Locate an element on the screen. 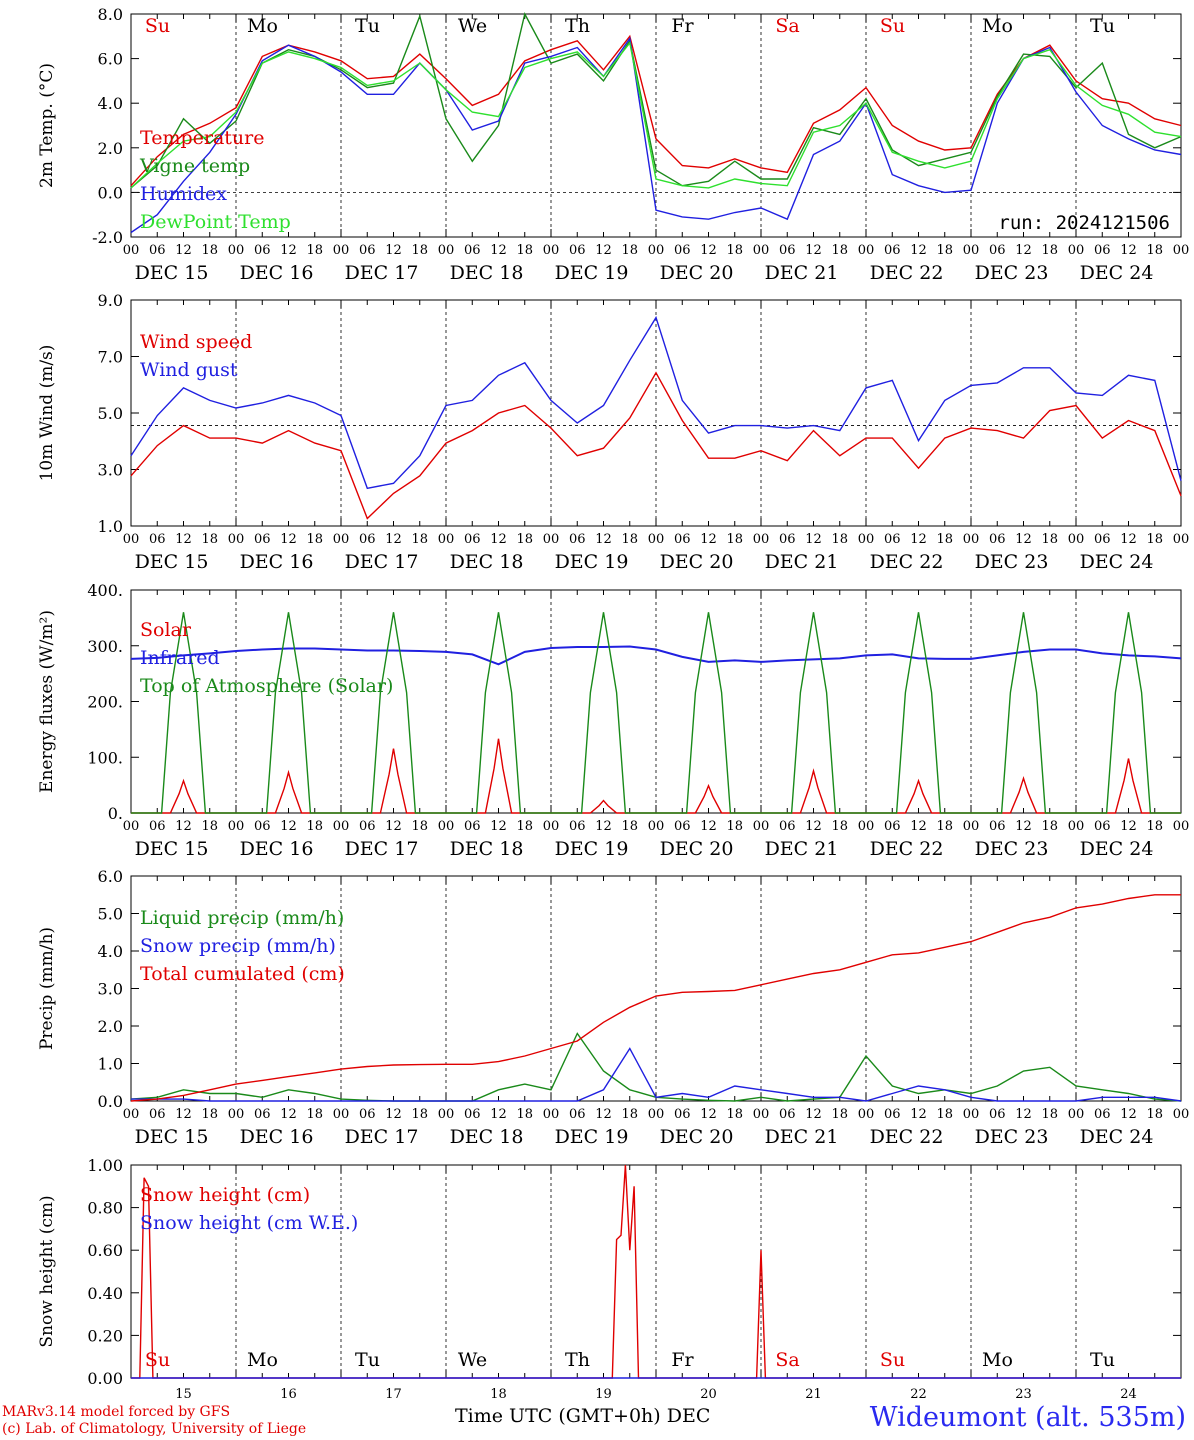 The height and width of the screenshot is (1440, 1194). x-day-label: DEC 19 is located at coordinates (592, 273).